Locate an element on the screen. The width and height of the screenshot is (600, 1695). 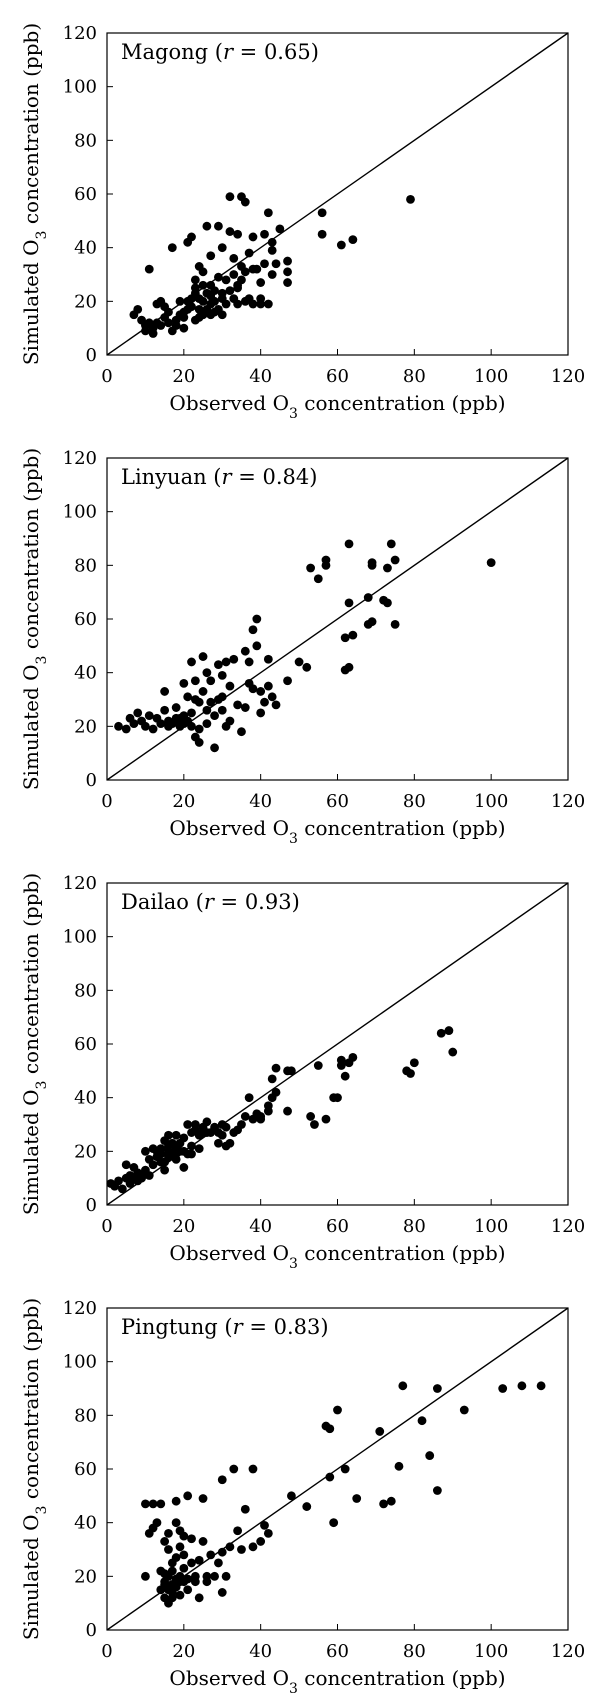
y-tick-label: 40 is located at coordinates (85, 673).